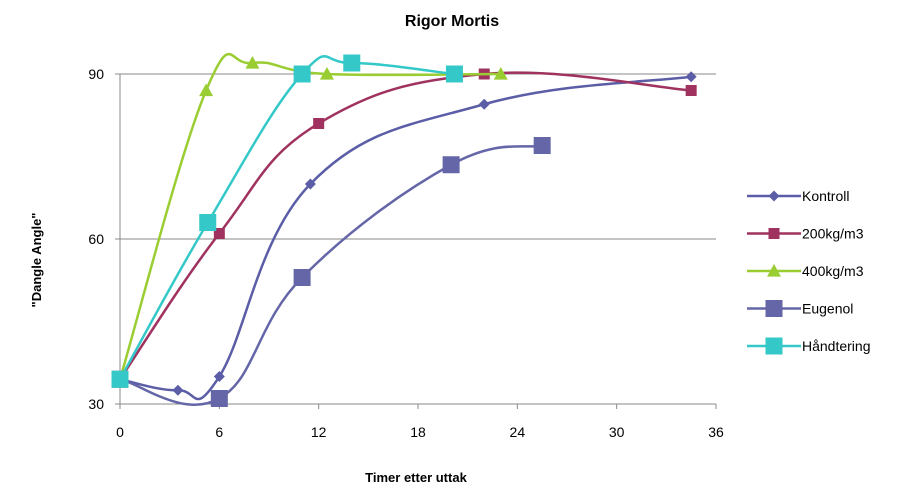  I want to click on legend-label: 200kg/m3, so click(833, 234).